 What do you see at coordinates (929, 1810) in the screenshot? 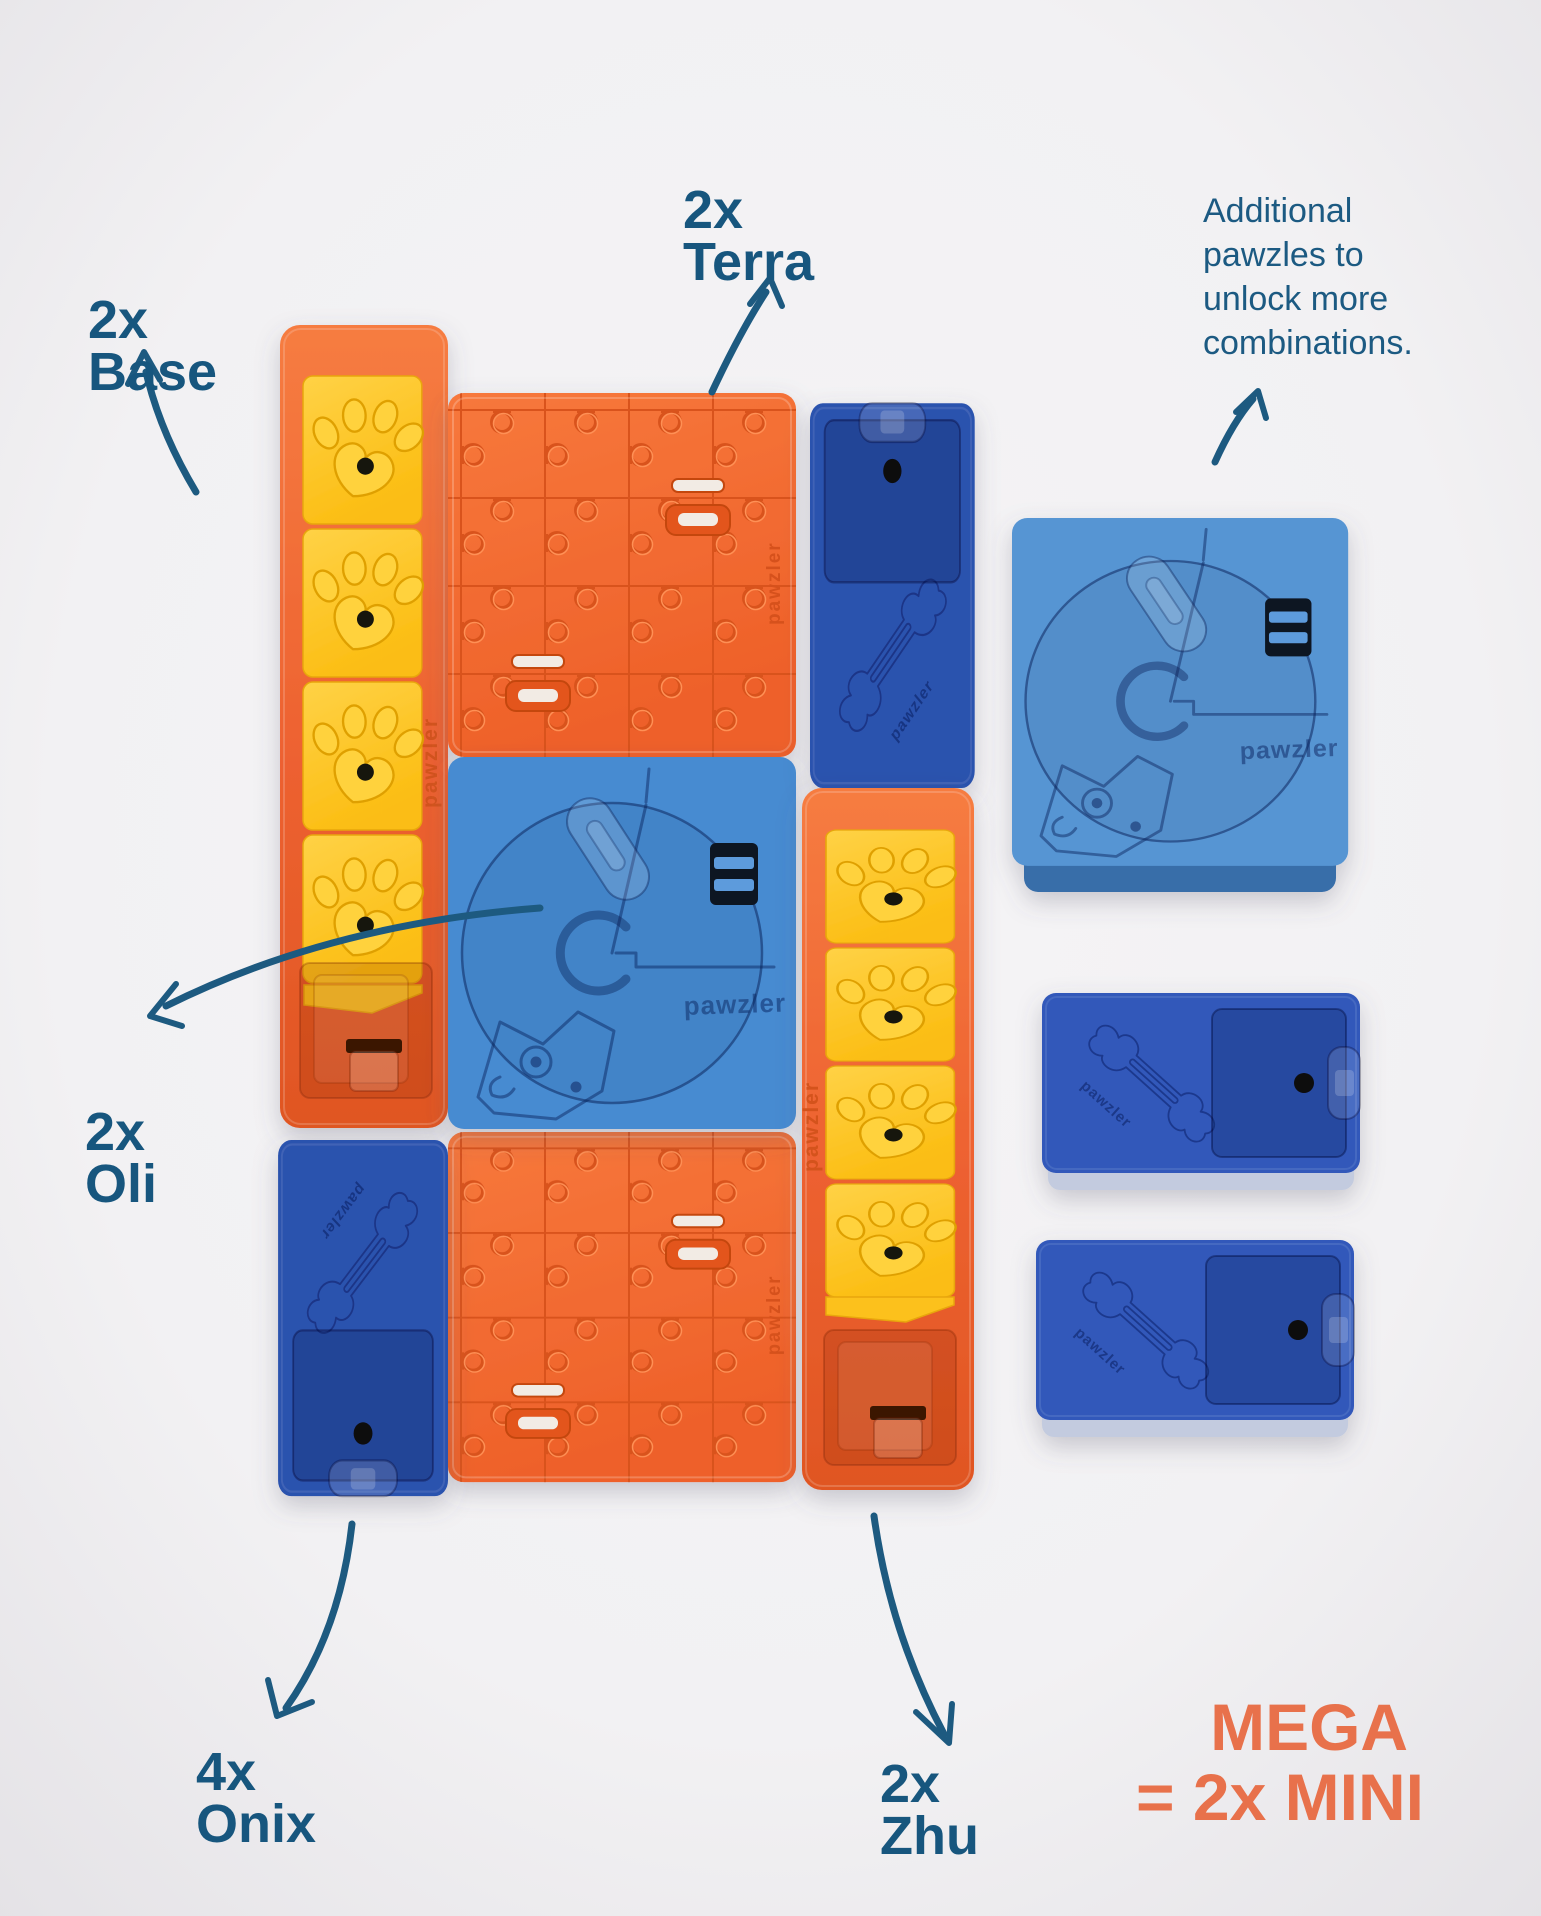
I see `label-zhu: 2x Zhu` at bounding box center [929, 1810].